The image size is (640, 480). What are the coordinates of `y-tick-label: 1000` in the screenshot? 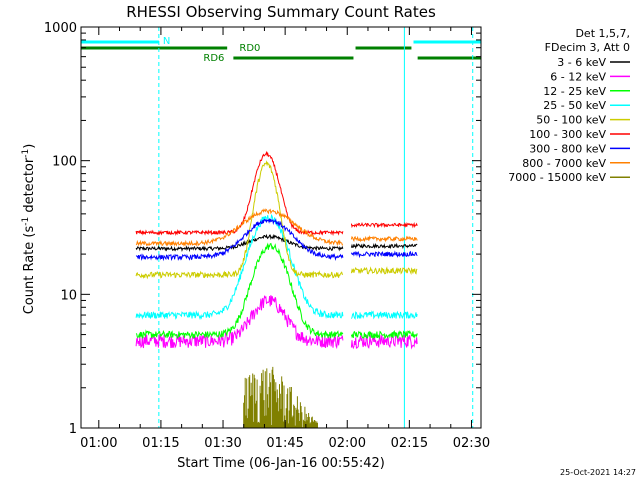 It's located at (60, 28).